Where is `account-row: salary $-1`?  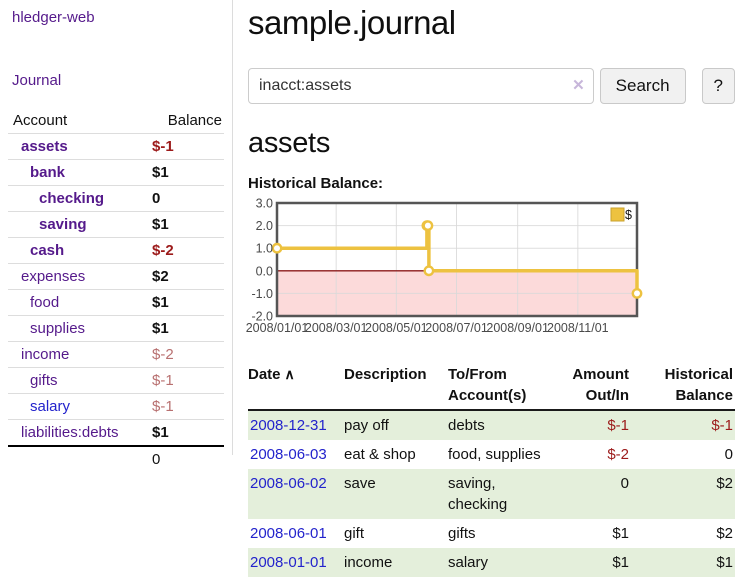
account-row: salary $-1 is located at coordinates (116, 406).